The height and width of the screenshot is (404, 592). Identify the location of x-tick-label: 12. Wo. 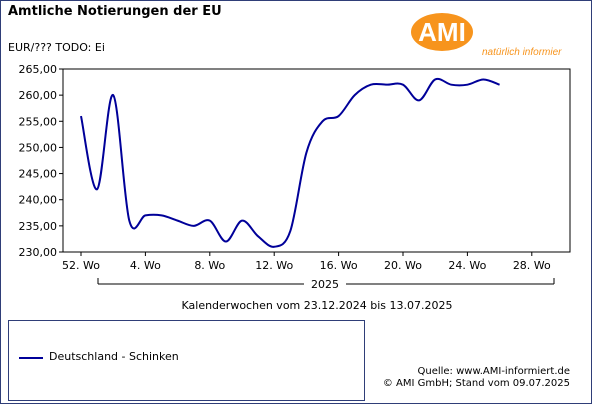
(274, 265).